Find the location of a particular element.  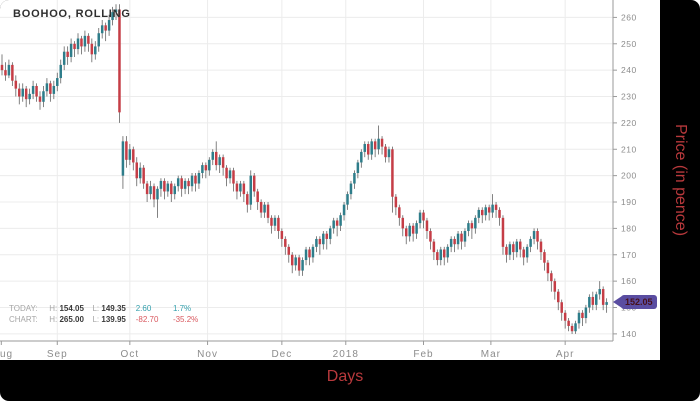

y-tick-label: 230 is located at coordinates (629, 97).